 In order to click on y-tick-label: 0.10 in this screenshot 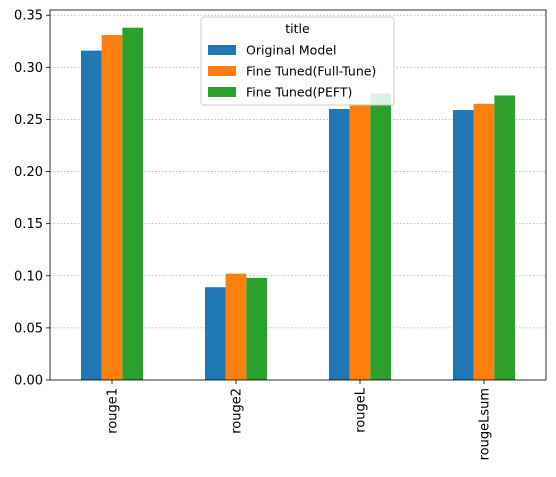, I will do `click(28, 276)`.